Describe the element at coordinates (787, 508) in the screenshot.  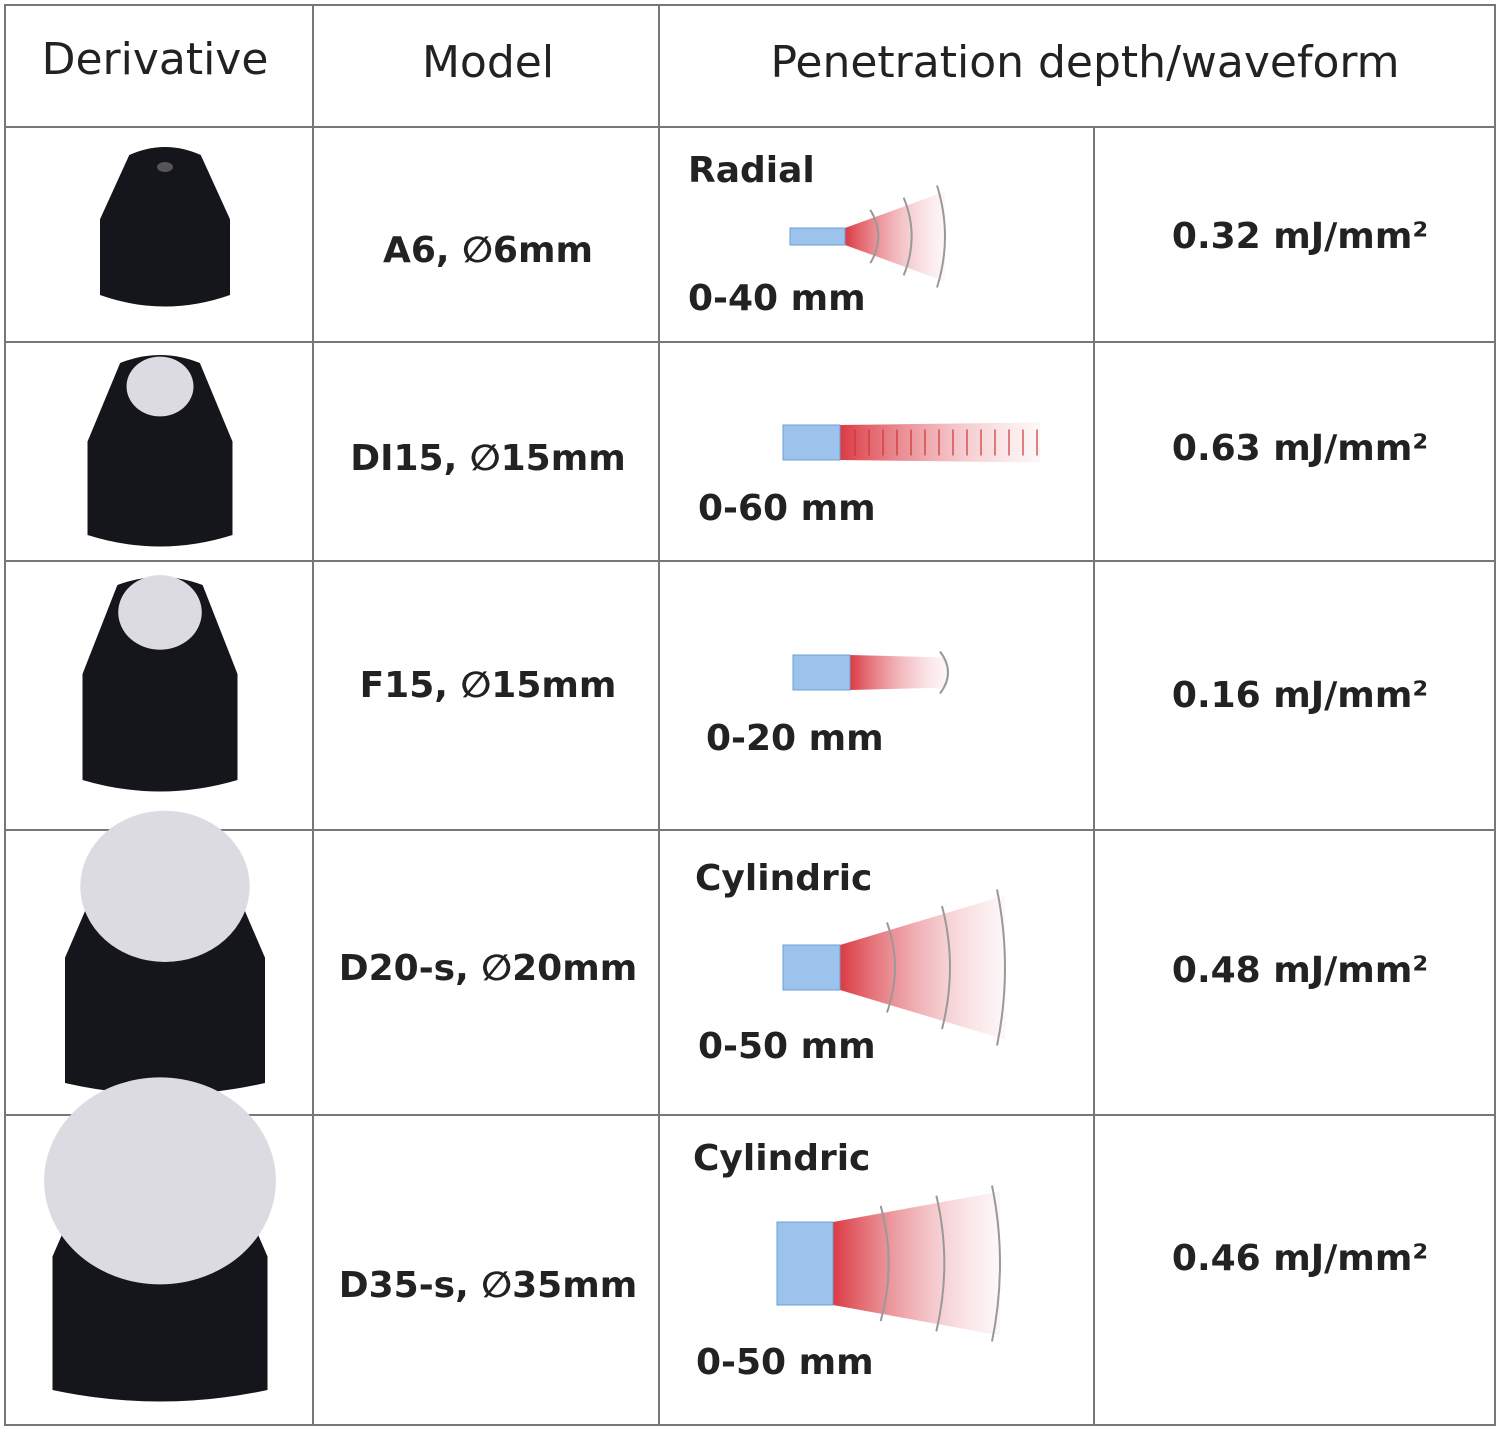
I see `depth: 0-60 mm` at that location.